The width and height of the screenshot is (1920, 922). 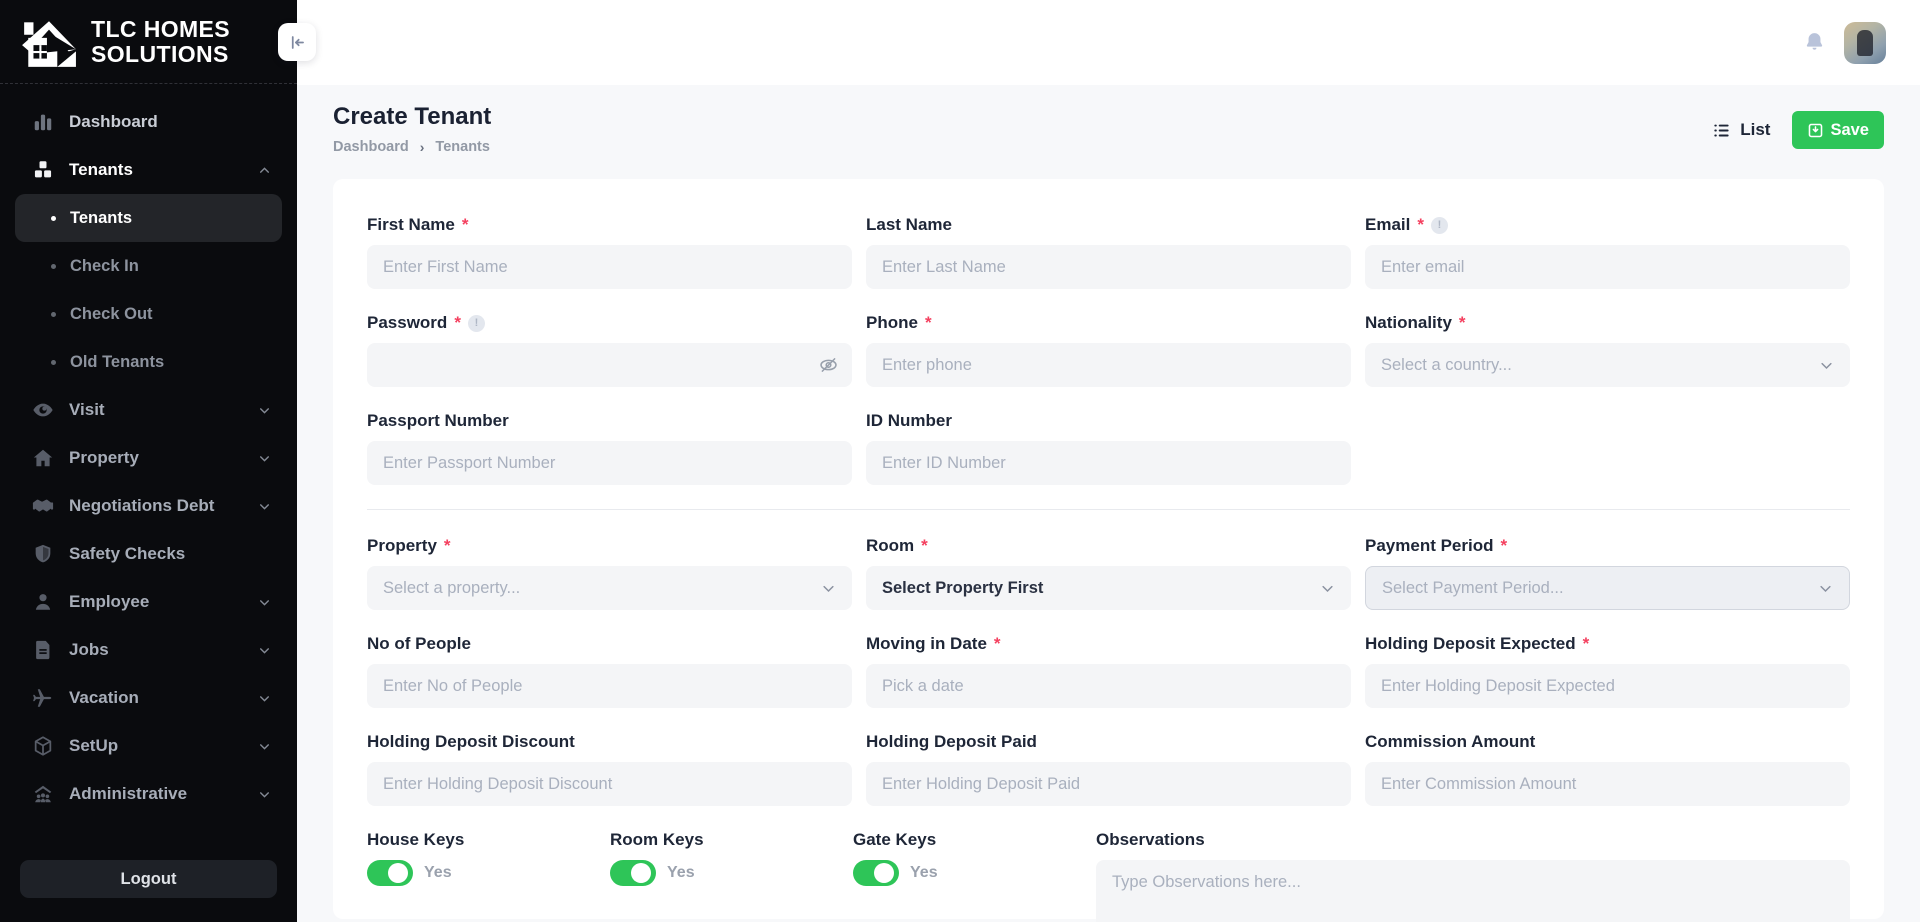 What do you see at coordinates (148, 122) in the screenshot?
I see `sidebar-item-dashboard: Dashboard` at bounding box center [148, 122].